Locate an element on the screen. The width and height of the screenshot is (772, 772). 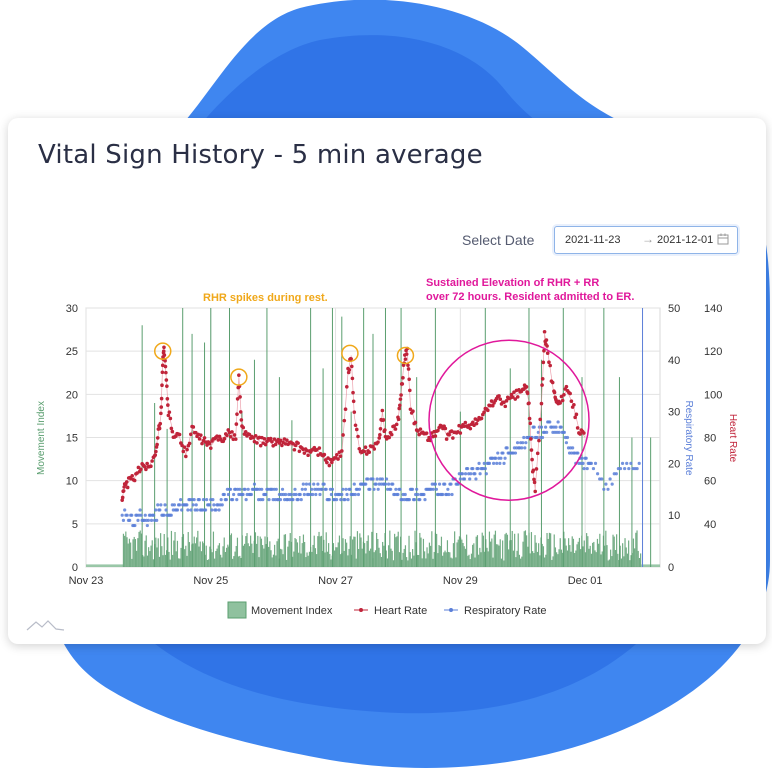
legend-item-heart-rate: Heart Rate is located at coordinates (390, 611).